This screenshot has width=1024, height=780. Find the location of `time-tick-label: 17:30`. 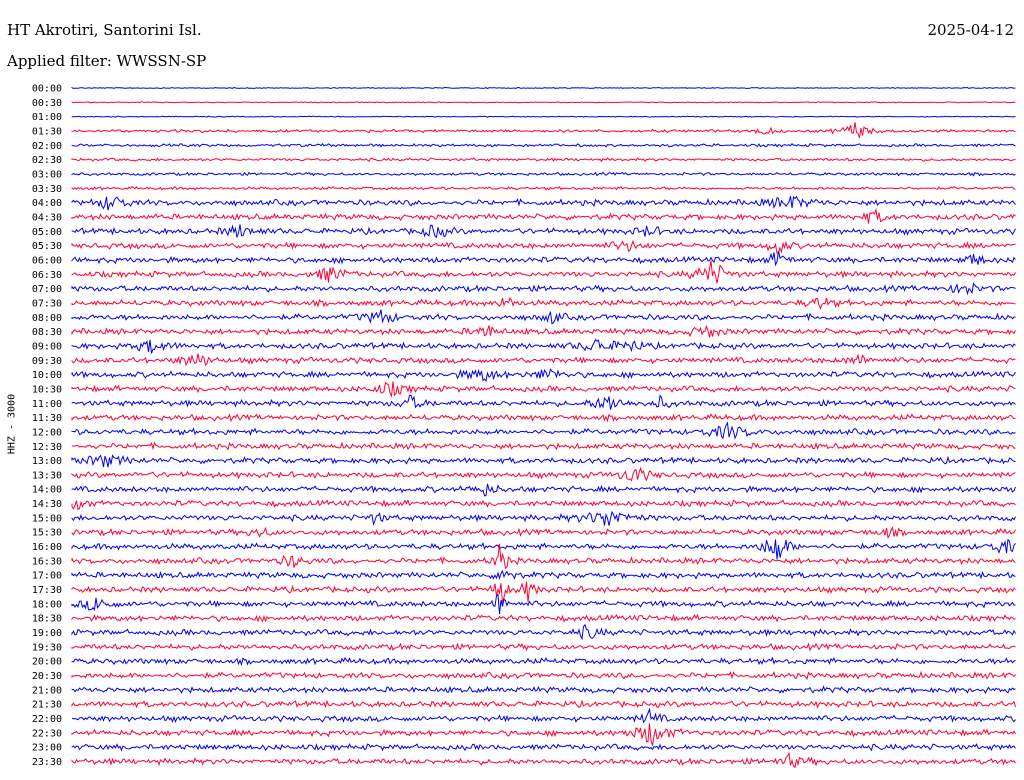

time-tick-label: 17:30 is located at coordinates (47, 590).